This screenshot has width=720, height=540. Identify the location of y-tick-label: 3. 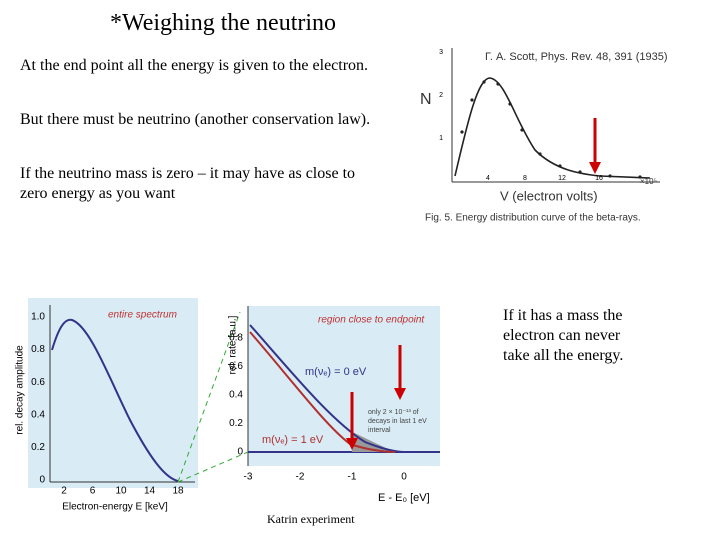
(441, 52).